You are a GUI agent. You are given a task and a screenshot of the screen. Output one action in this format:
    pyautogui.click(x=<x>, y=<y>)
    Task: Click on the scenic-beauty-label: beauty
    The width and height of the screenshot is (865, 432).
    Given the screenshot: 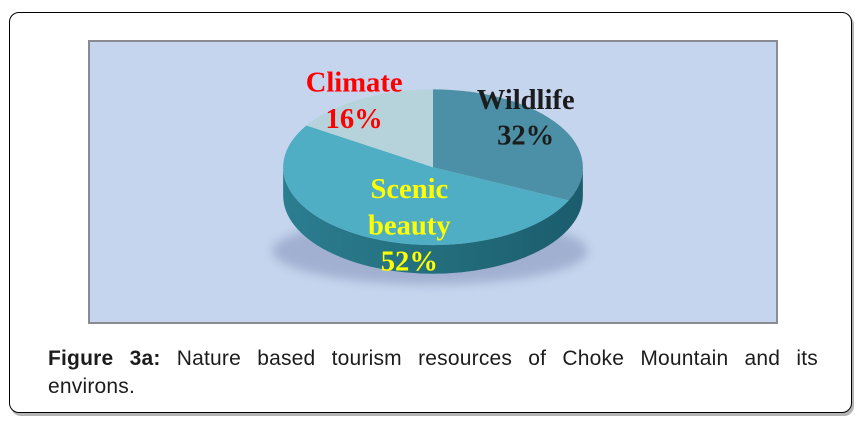 What is the action you would take?
    pyautogui.click(x=409, y=225)
    